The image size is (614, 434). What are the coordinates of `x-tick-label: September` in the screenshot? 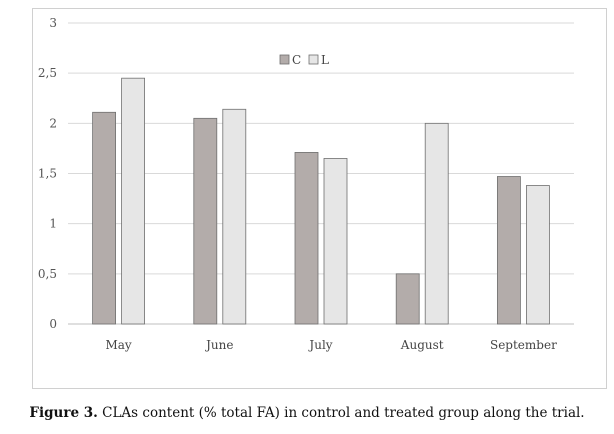 It's located at (523, 345).